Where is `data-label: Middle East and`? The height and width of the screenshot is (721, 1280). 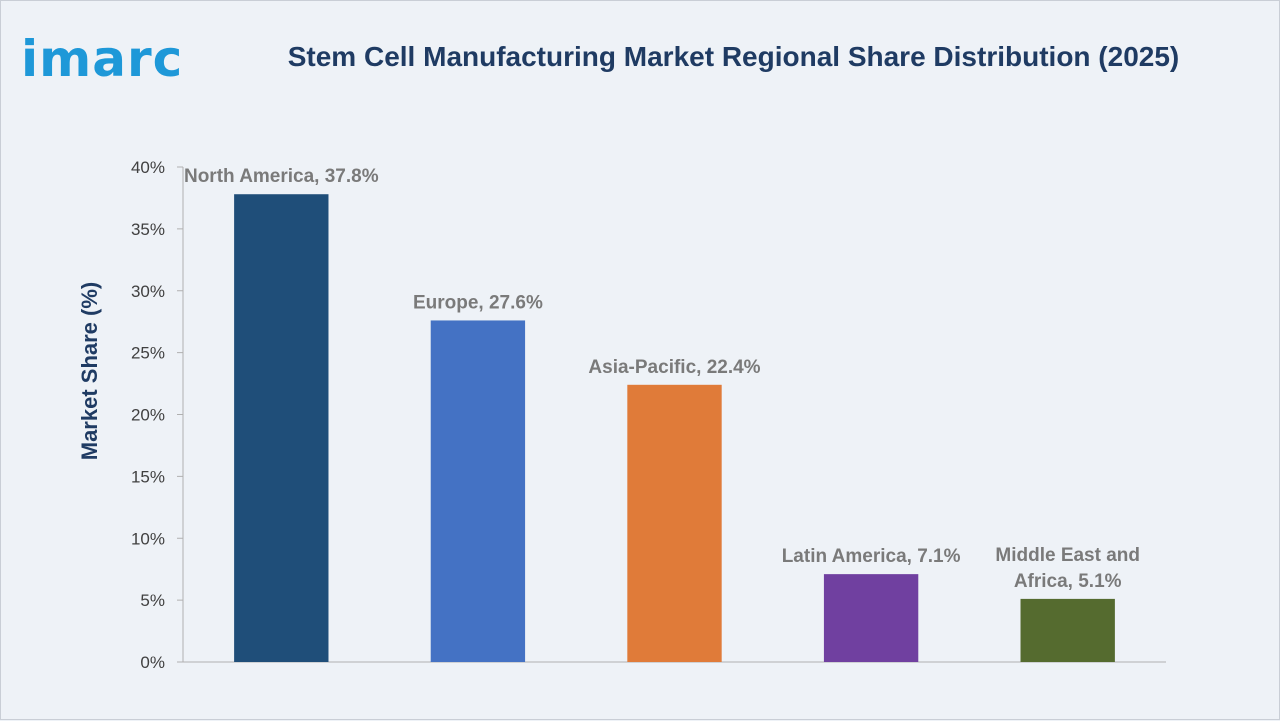
data-label: Middle East and is located at coordinates (1067, 555).